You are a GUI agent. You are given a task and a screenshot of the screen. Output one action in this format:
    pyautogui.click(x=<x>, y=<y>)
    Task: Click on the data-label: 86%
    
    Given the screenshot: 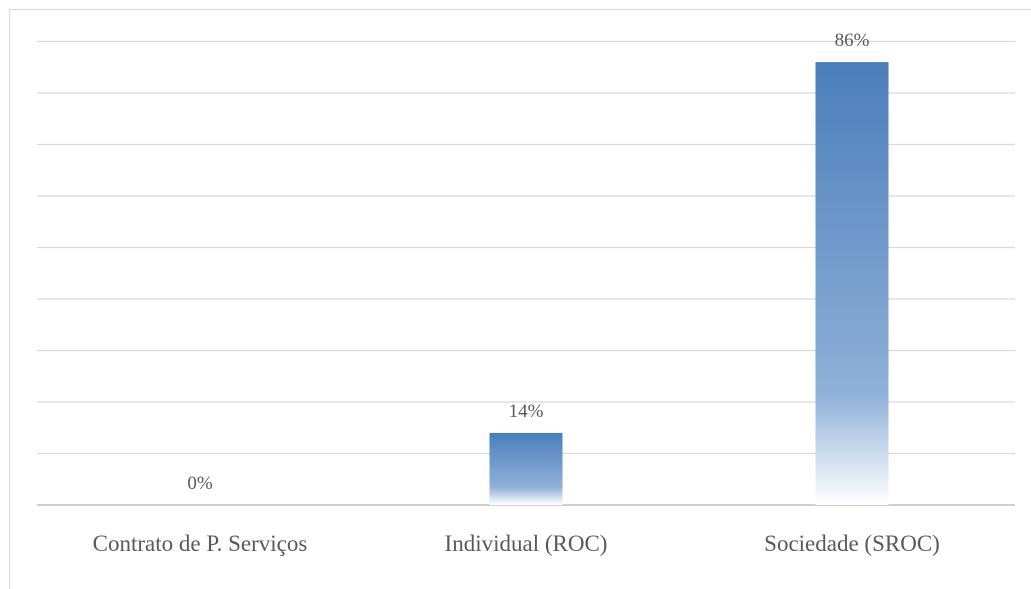 What is the action you would take?
    pyautogui.click(x=852, y=40)
    